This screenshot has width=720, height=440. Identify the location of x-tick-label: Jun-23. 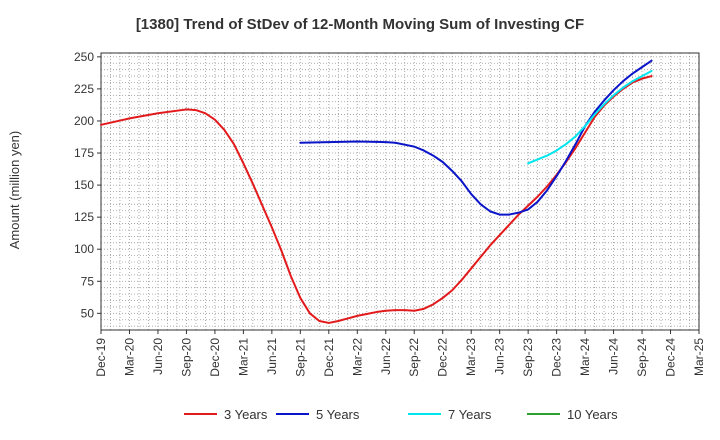
(500, 356).